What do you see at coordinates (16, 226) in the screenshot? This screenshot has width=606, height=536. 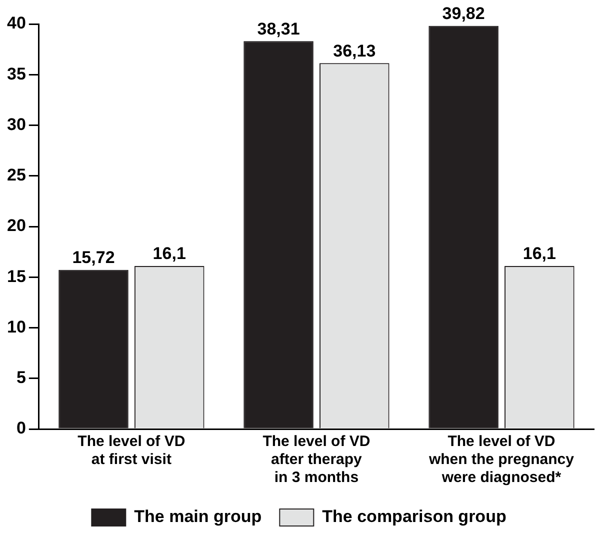 I see `y-tick-label: 20` at bounding box center [16, 226].